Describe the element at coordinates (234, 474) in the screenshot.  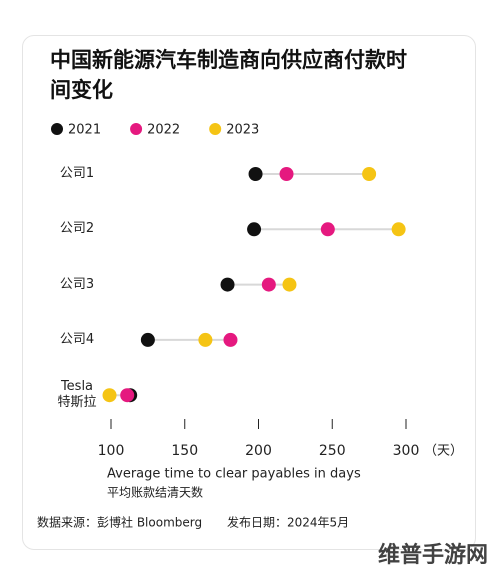
I see `x-label: Average time to clear payables in days` at that location.